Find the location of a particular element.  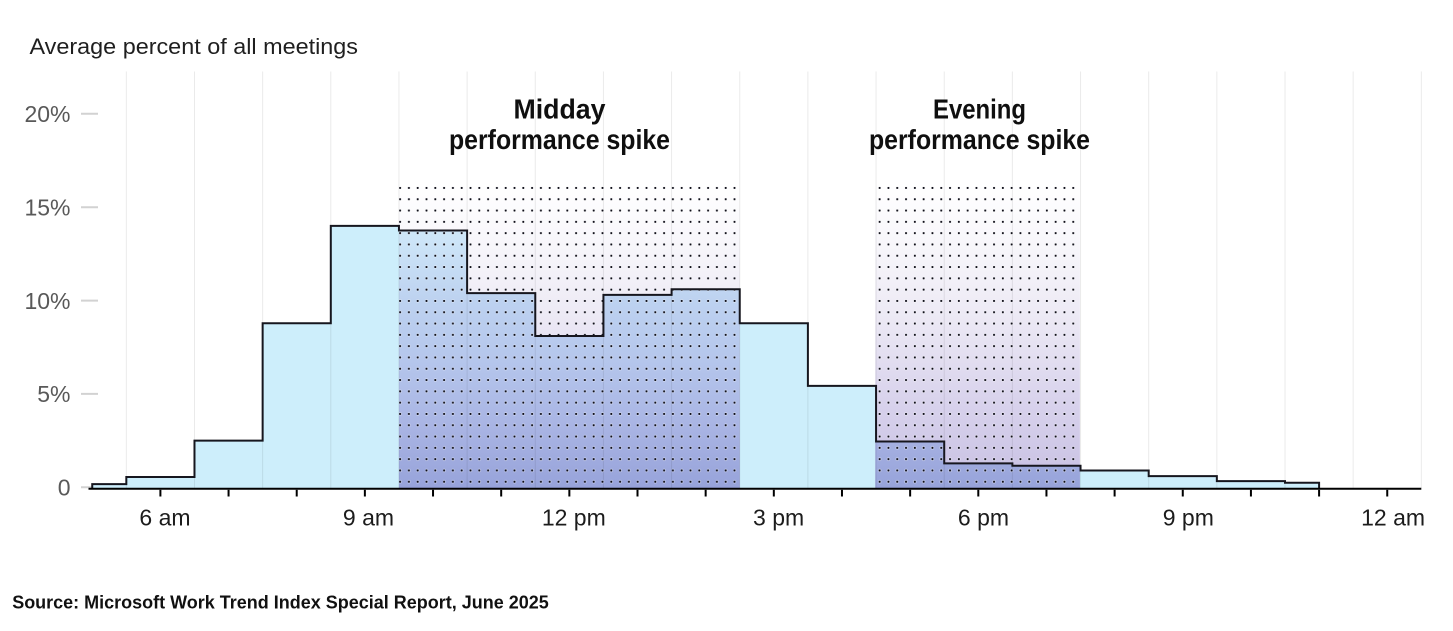

svg-text: Midday is located at coordinates (560, 109).